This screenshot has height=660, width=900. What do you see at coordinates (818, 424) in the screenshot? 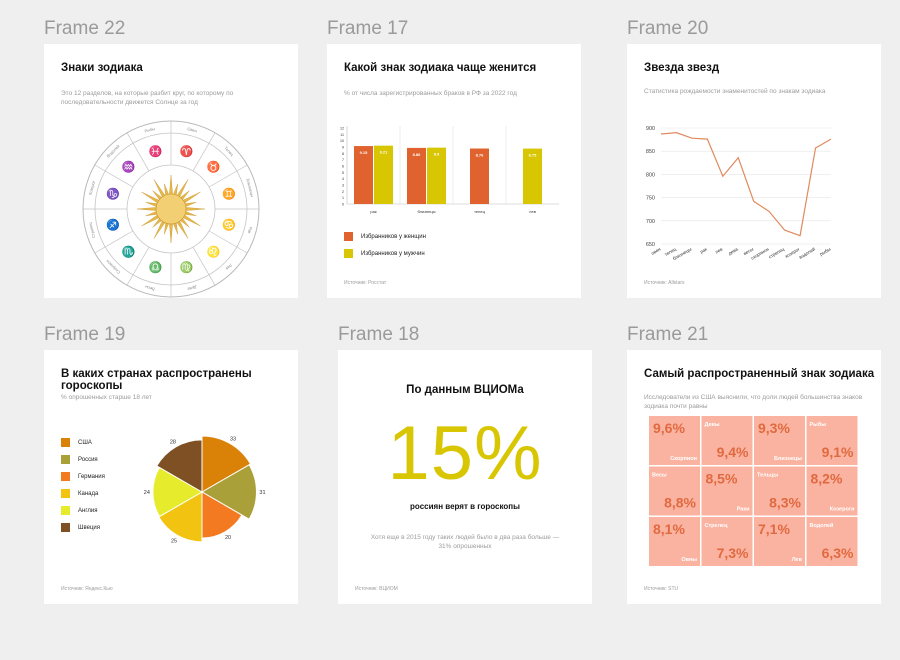
I see `cell-sign-label: Рыбы` at bounding box center [818, 424].